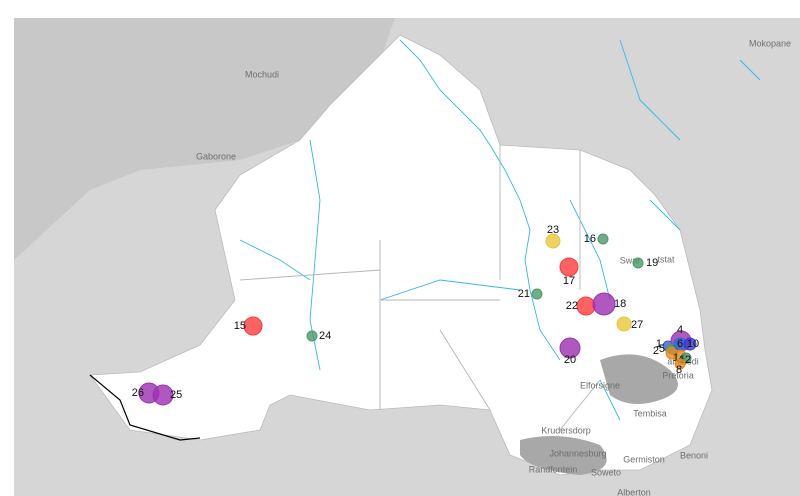  I want to click on site-label: 16, so click(590, 239).